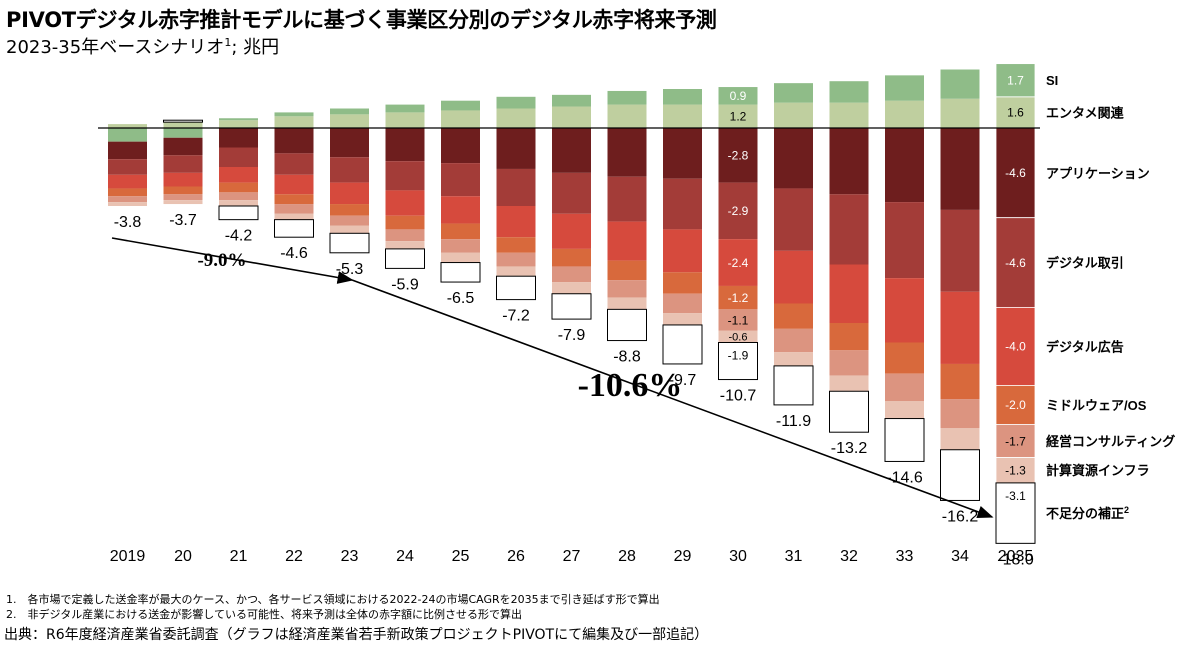 Image resolution: width=1200 pixels, height=651 pixels. I want to click on subtitle-unit: ; 兆円, so click(255, 47).